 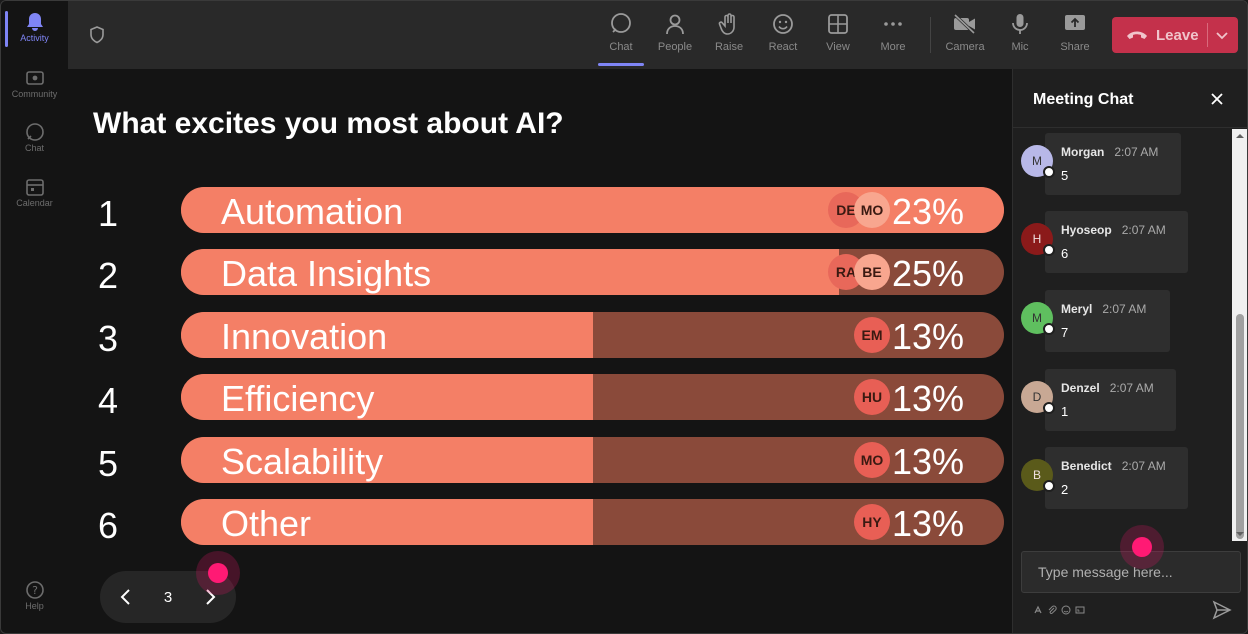 I want to click on toolbar-divider, so click(x=930, y=35).